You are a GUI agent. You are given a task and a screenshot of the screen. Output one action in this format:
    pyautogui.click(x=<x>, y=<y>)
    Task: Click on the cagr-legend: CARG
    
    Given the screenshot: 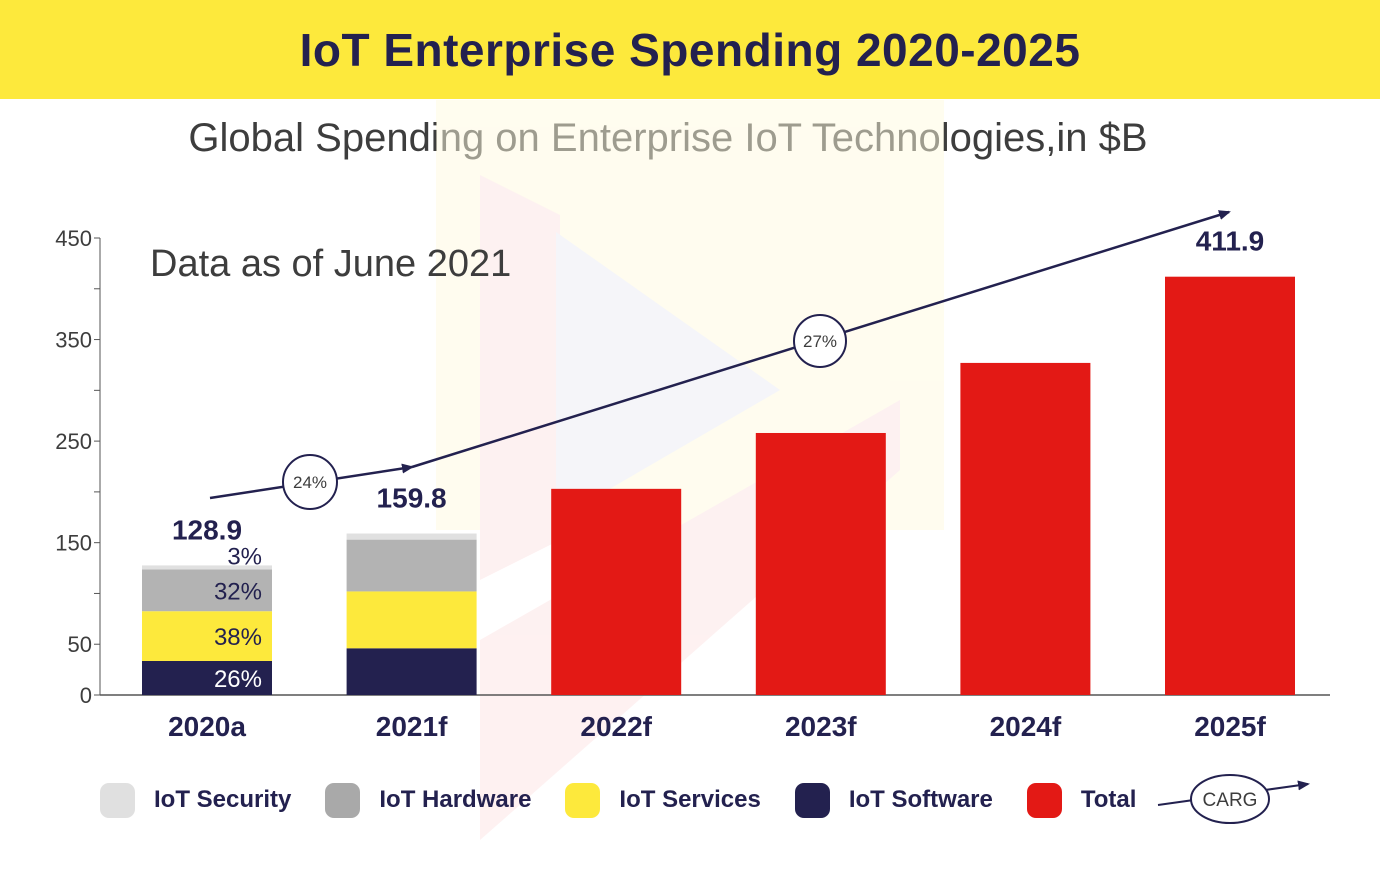 What is the action you would take?
    pyautogui.click(x=1233, y=799)
    